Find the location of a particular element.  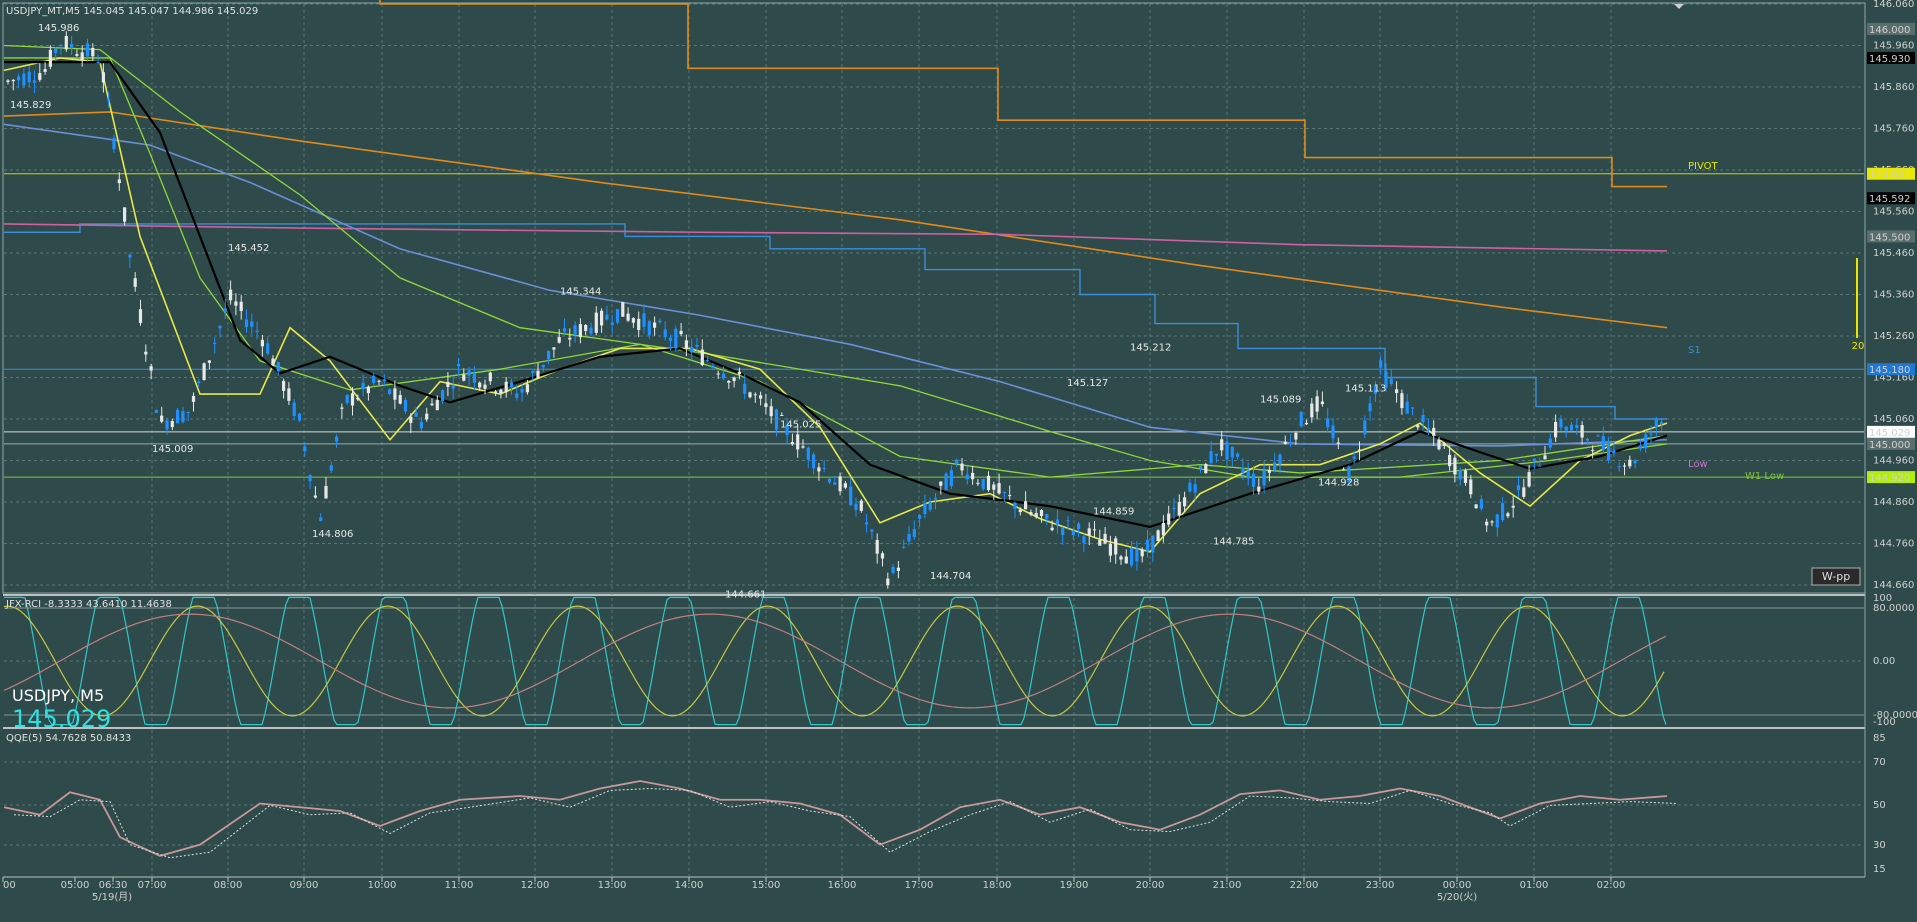

time-tick-label: 07:00 is located at coordinates (152, 885).